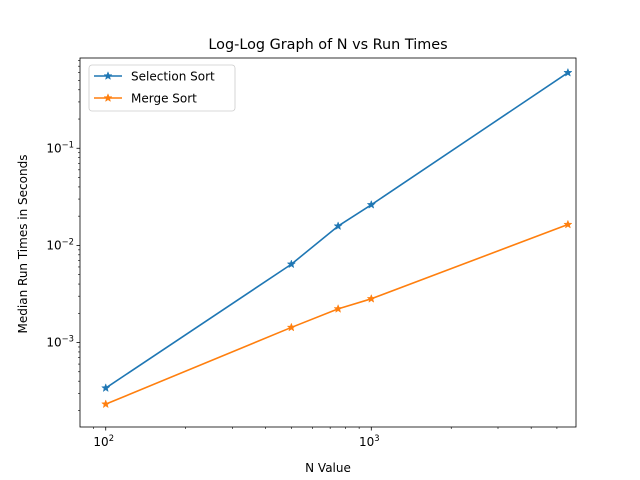 The width and height of the screenshot is (640, 480). I want to click on legend-item-merge-sort: Merge Sort, so click(145, 99).